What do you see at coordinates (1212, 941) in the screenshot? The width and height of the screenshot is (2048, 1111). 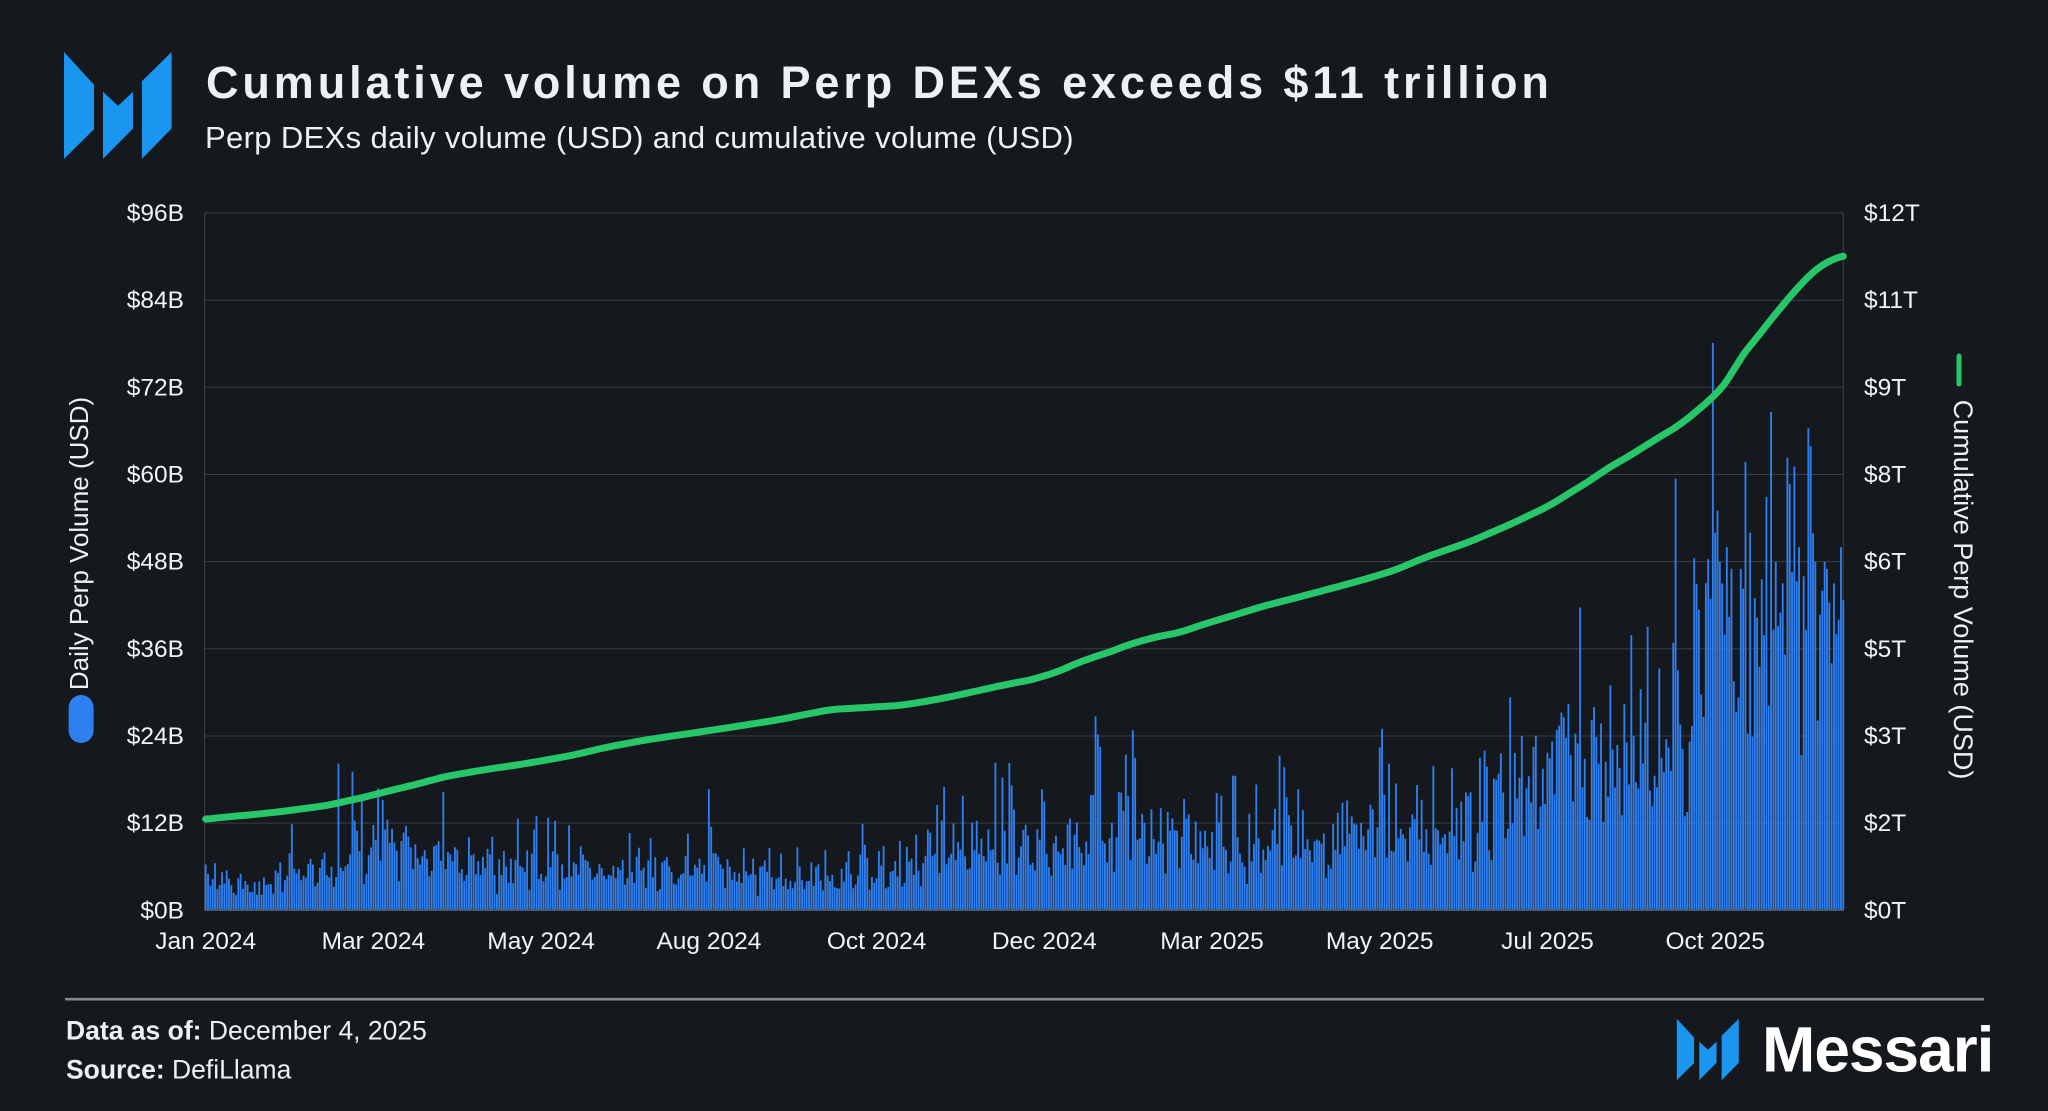 I see `svg-text: Mar 2025` at bounding box center [1212, 941].